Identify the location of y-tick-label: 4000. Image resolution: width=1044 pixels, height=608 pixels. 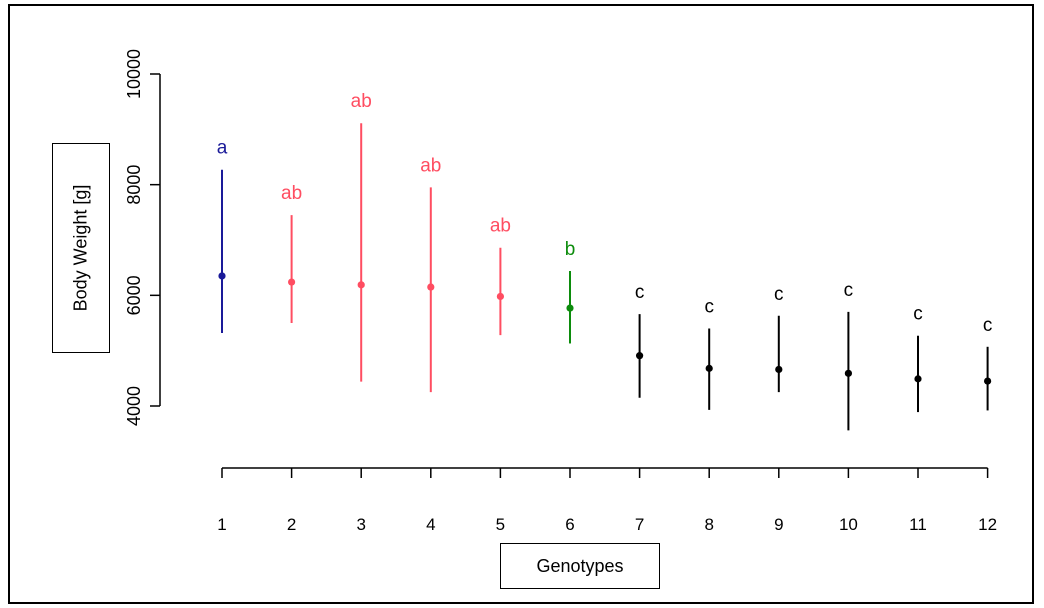
(134, 406).